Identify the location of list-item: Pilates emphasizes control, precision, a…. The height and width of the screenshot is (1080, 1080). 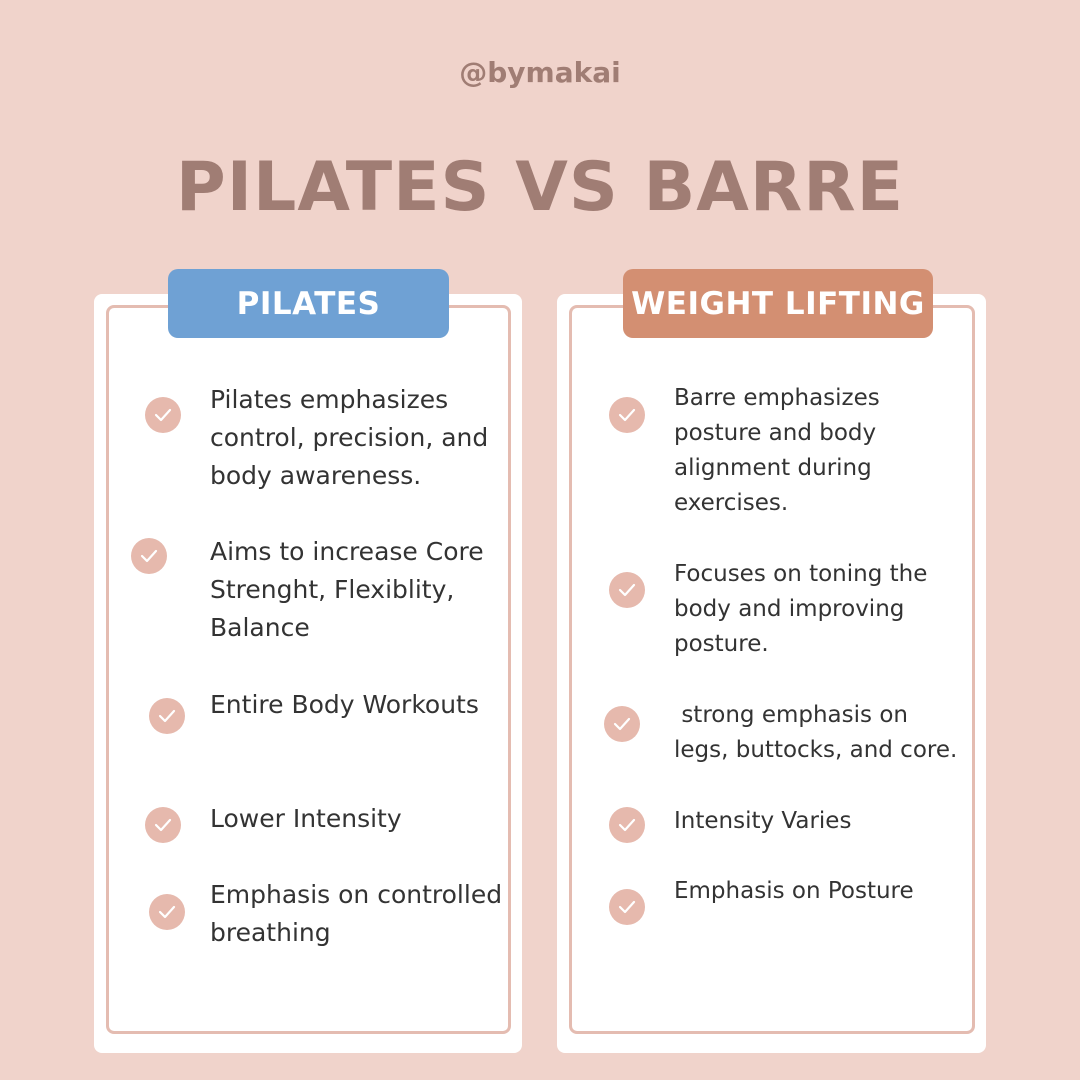
(349, 437).